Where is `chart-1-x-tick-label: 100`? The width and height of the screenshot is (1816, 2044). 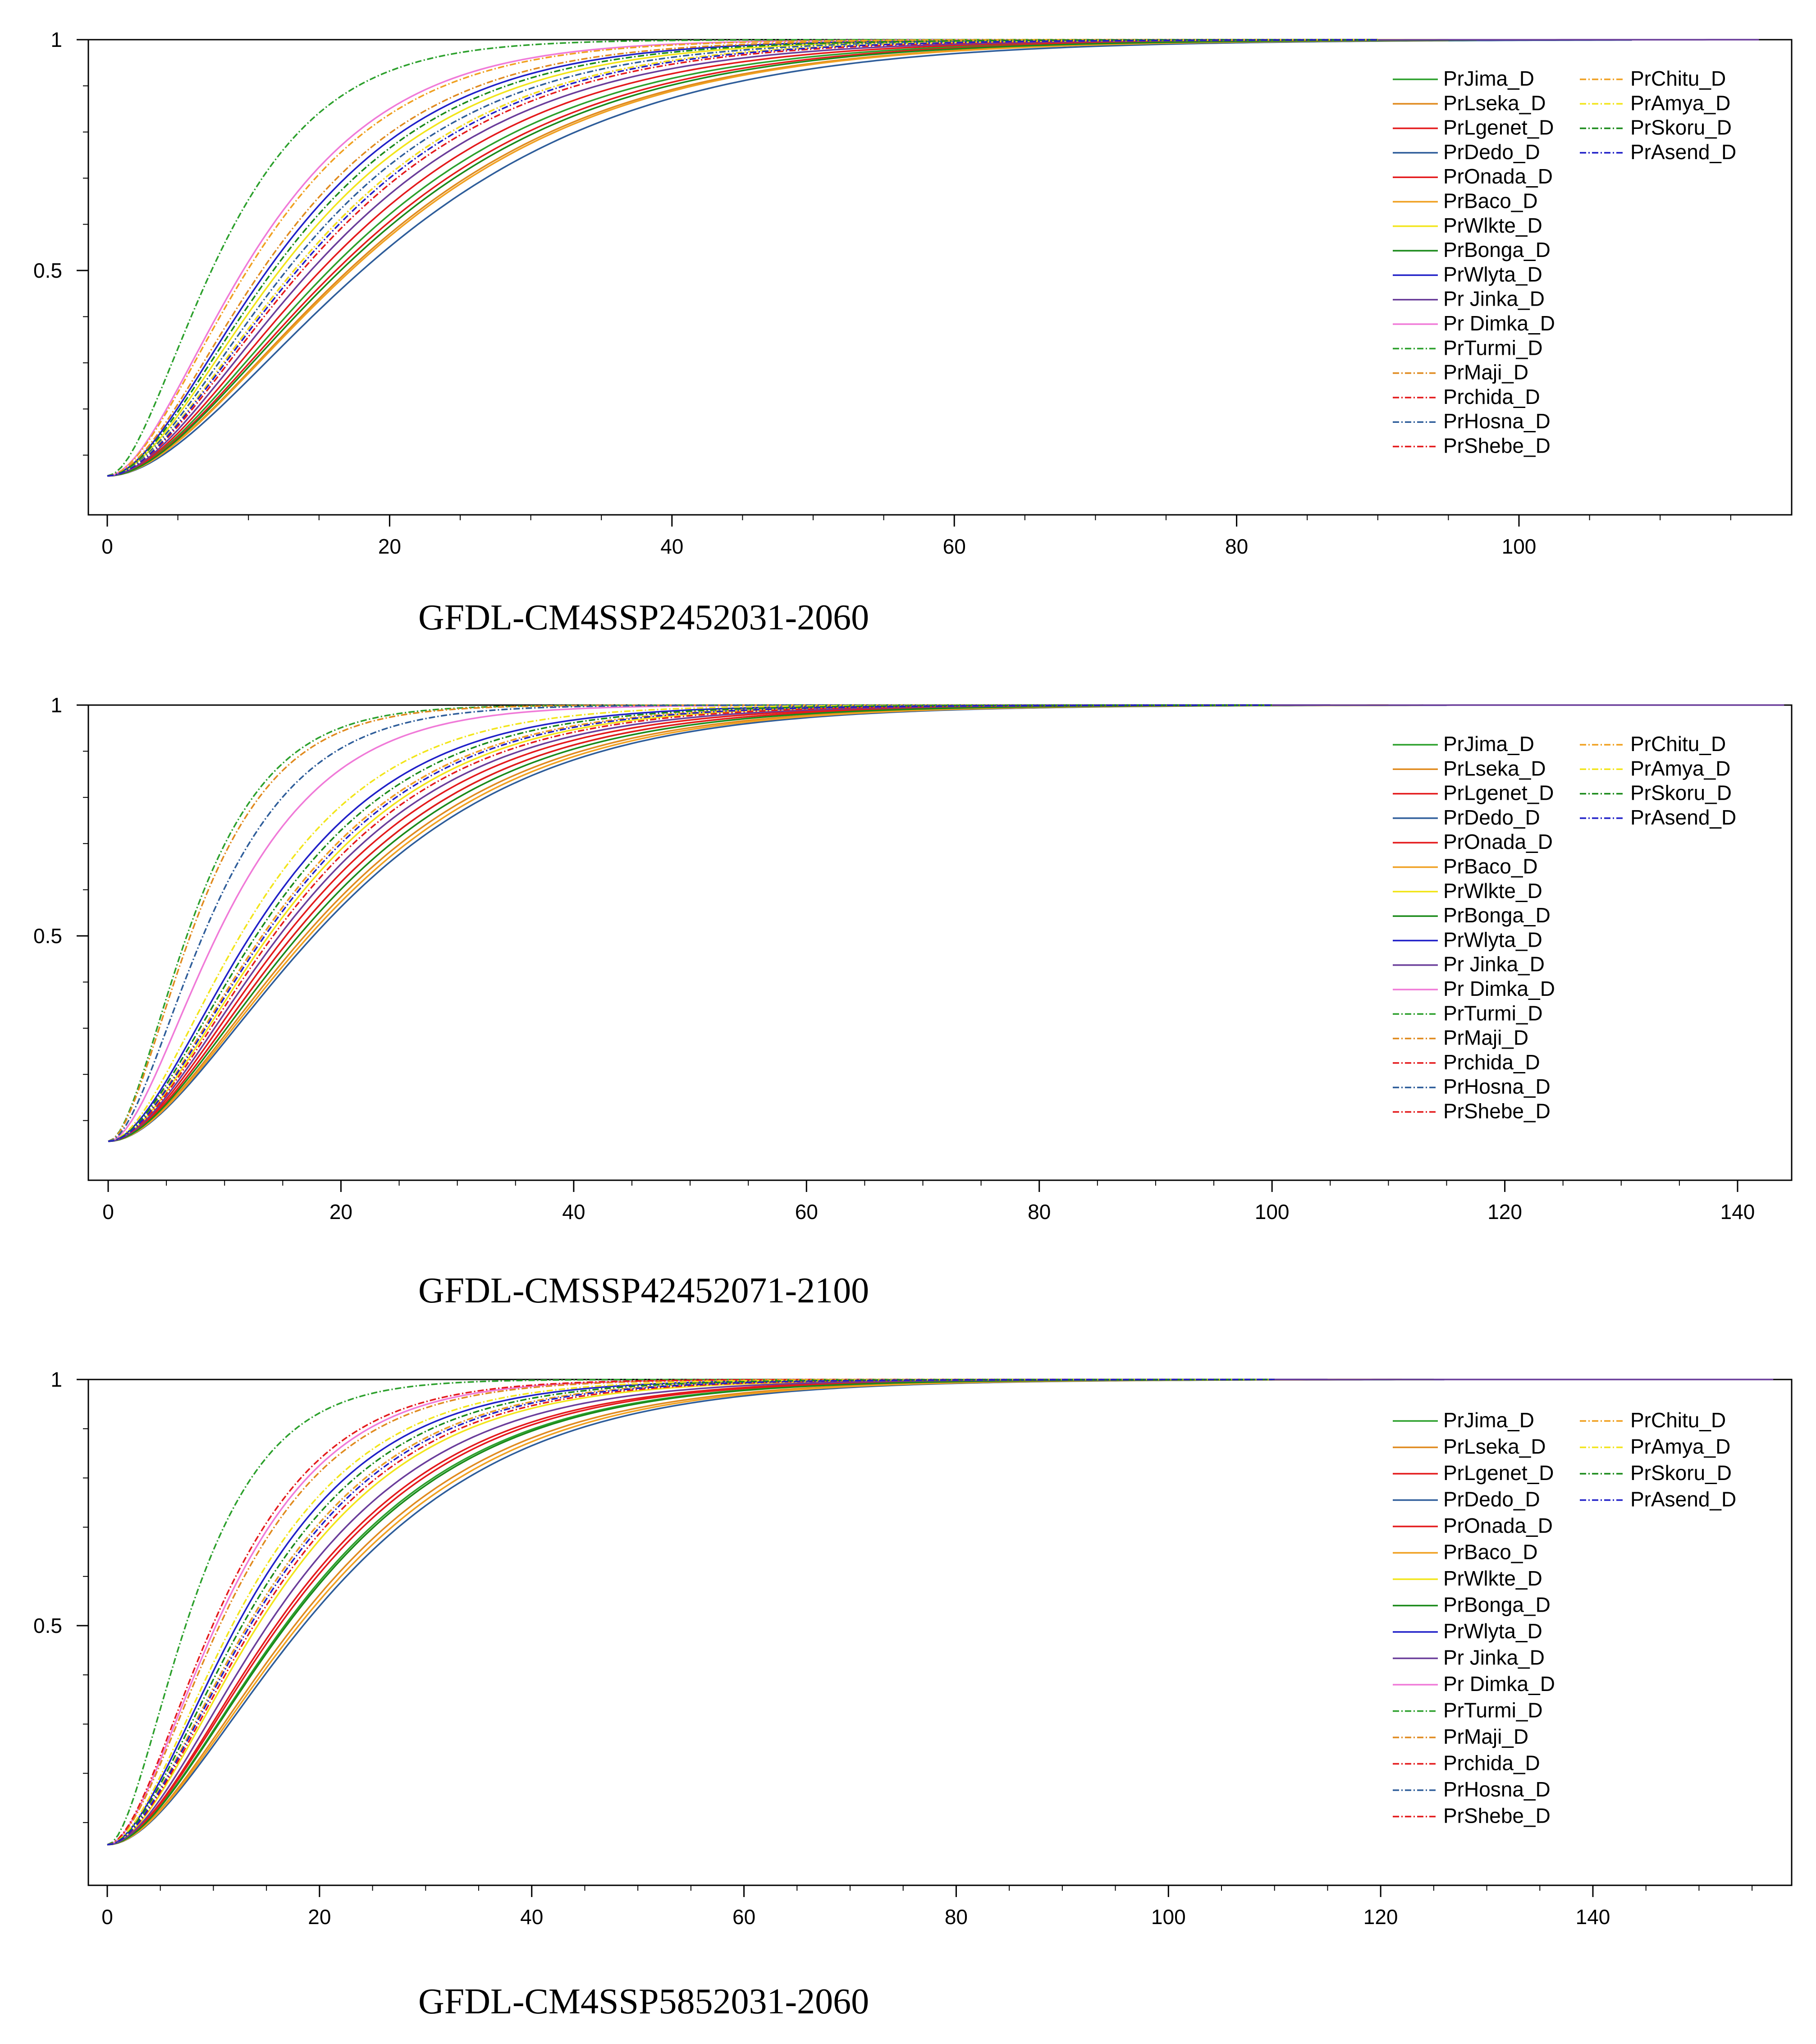 chart-1-x-tick-label: 100 is located at coordinates (1519, 546).